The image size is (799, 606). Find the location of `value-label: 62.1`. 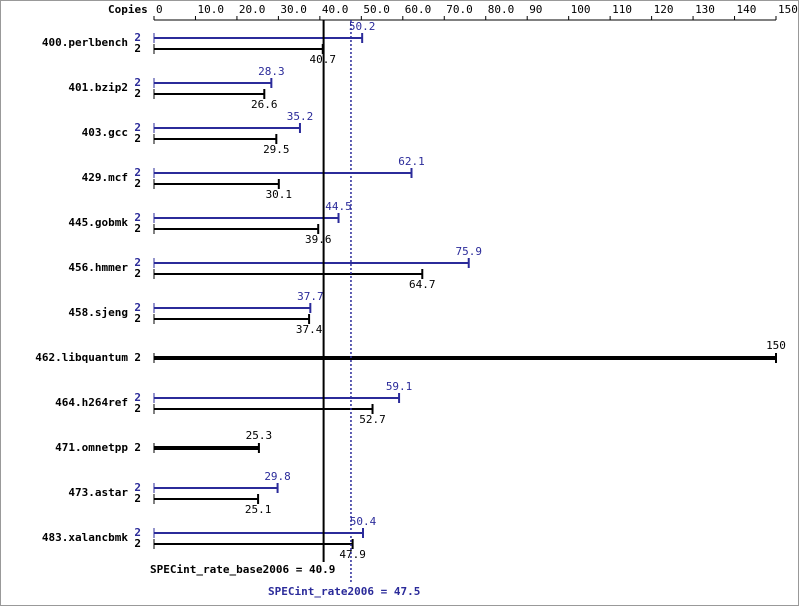

value-label: 62.1 is located at coordinates (411, 161).